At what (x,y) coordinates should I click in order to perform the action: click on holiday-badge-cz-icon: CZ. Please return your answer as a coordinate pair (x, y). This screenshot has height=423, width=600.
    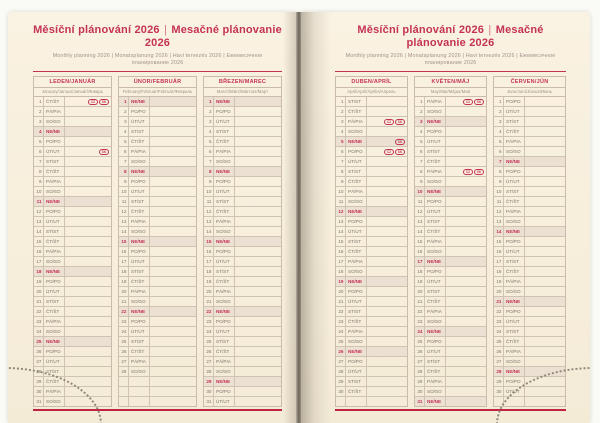
    Looking at the image, I should click on (389, 151).